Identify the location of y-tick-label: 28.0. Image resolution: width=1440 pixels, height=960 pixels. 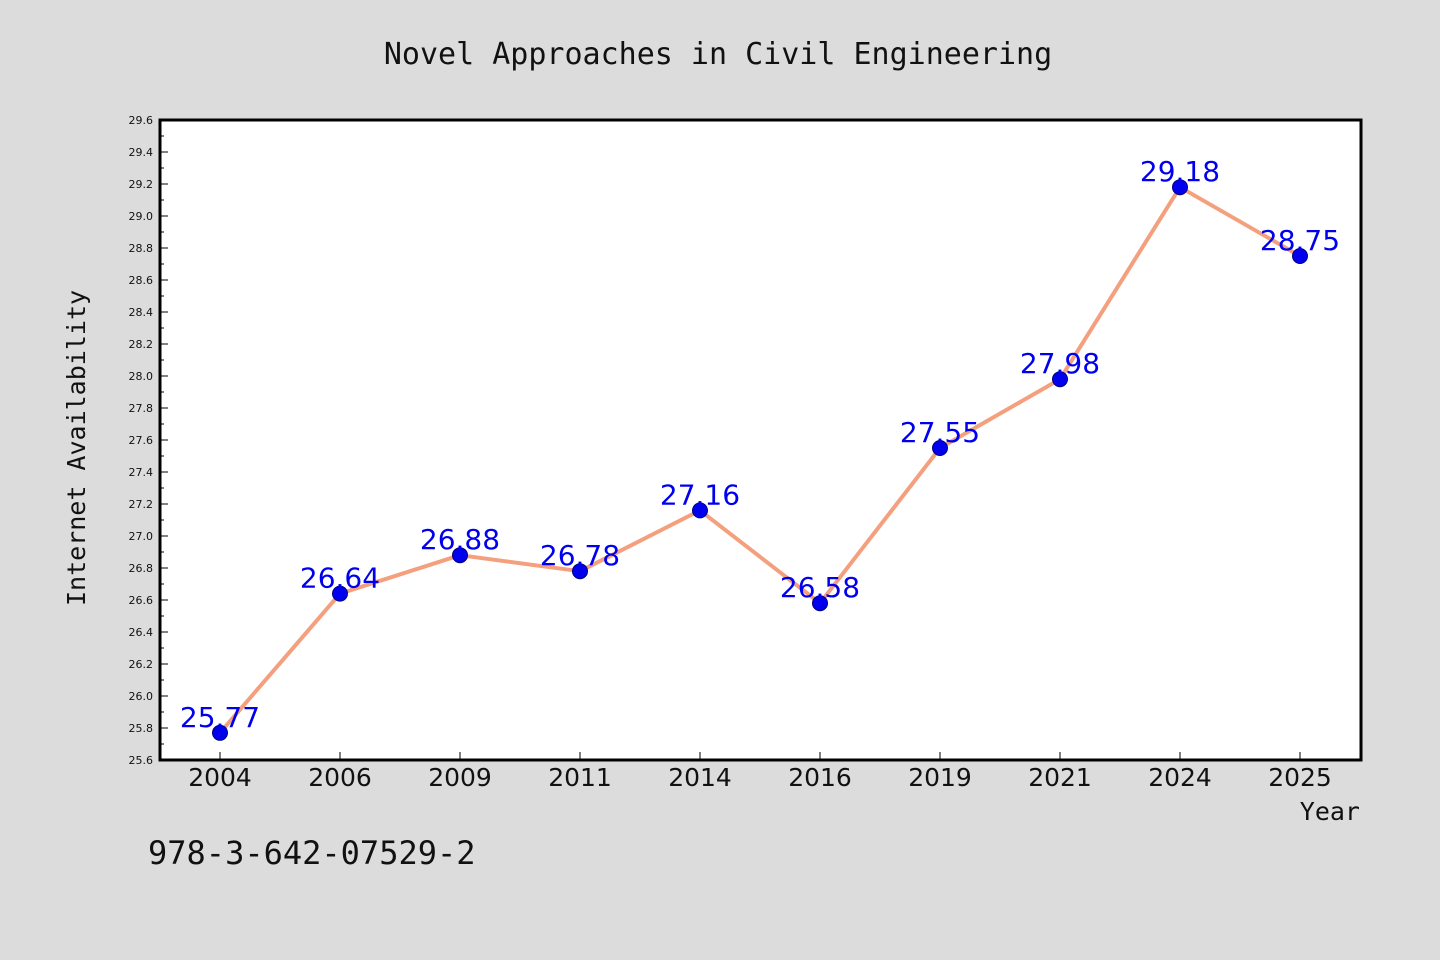
(141, 376).